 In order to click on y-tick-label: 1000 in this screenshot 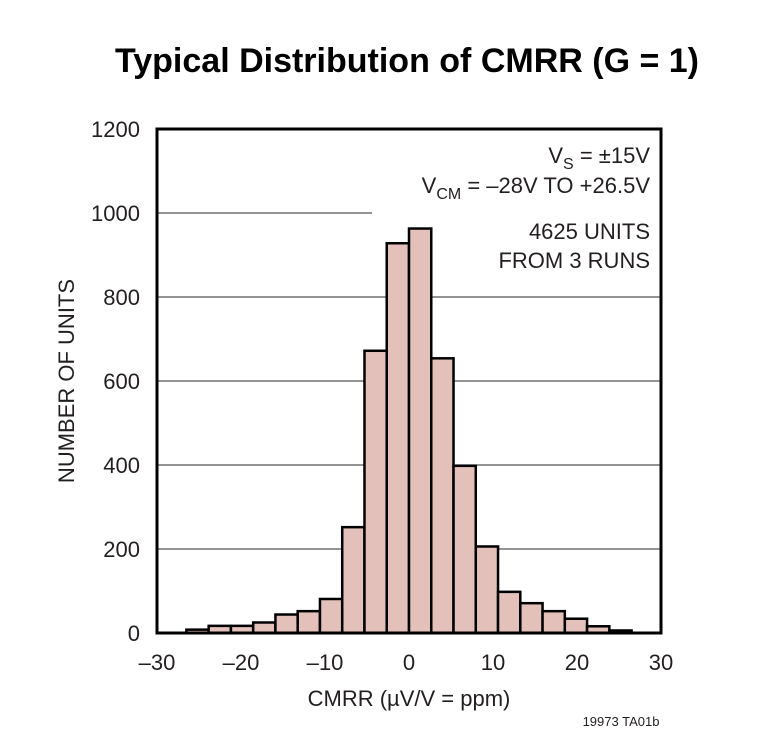, I will do `click(115, 213)`.